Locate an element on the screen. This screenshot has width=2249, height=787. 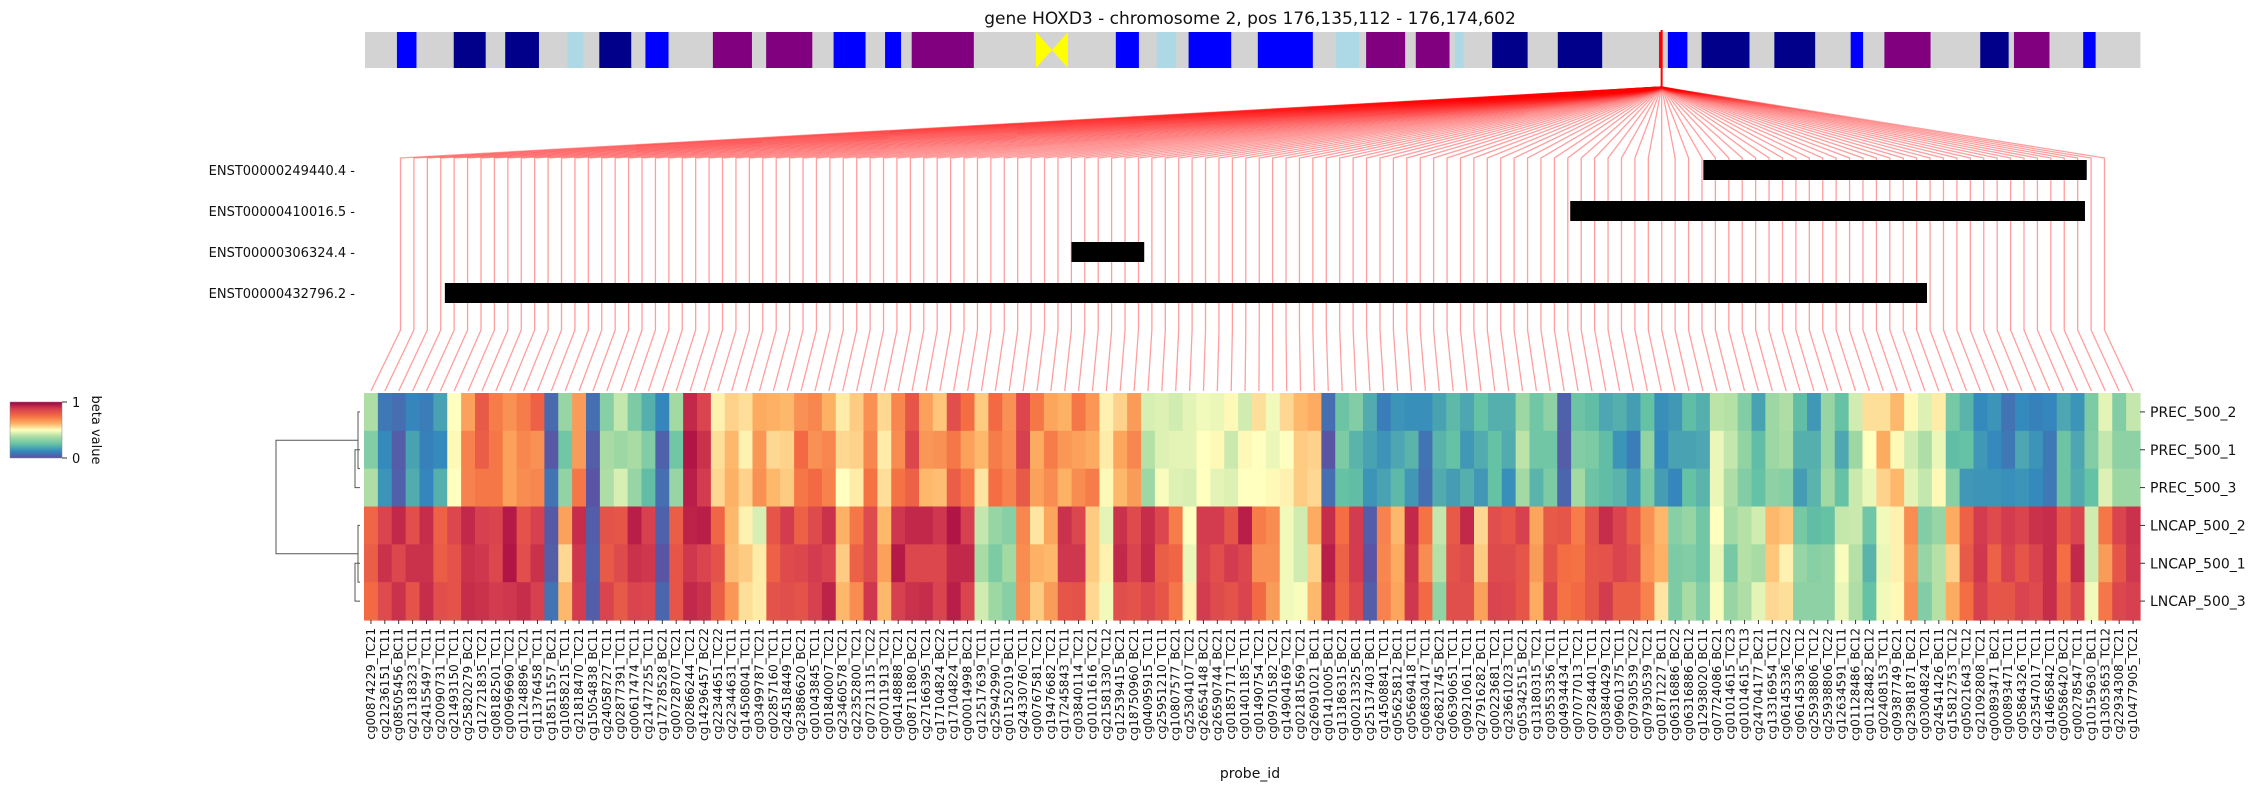
transcript-label: ENST00000410016.5 - is located at coordinates (282, 212).